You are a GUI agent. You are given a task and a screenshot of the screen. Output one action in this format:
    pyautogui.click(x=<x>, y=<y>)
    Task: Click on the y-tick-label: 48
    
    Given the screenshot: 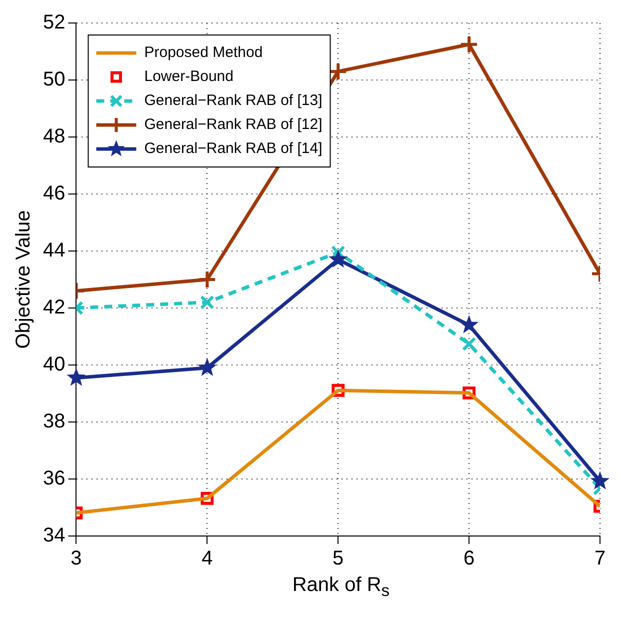 What is the action you would take?
    pyautogui.click(x=54, y=137)
    